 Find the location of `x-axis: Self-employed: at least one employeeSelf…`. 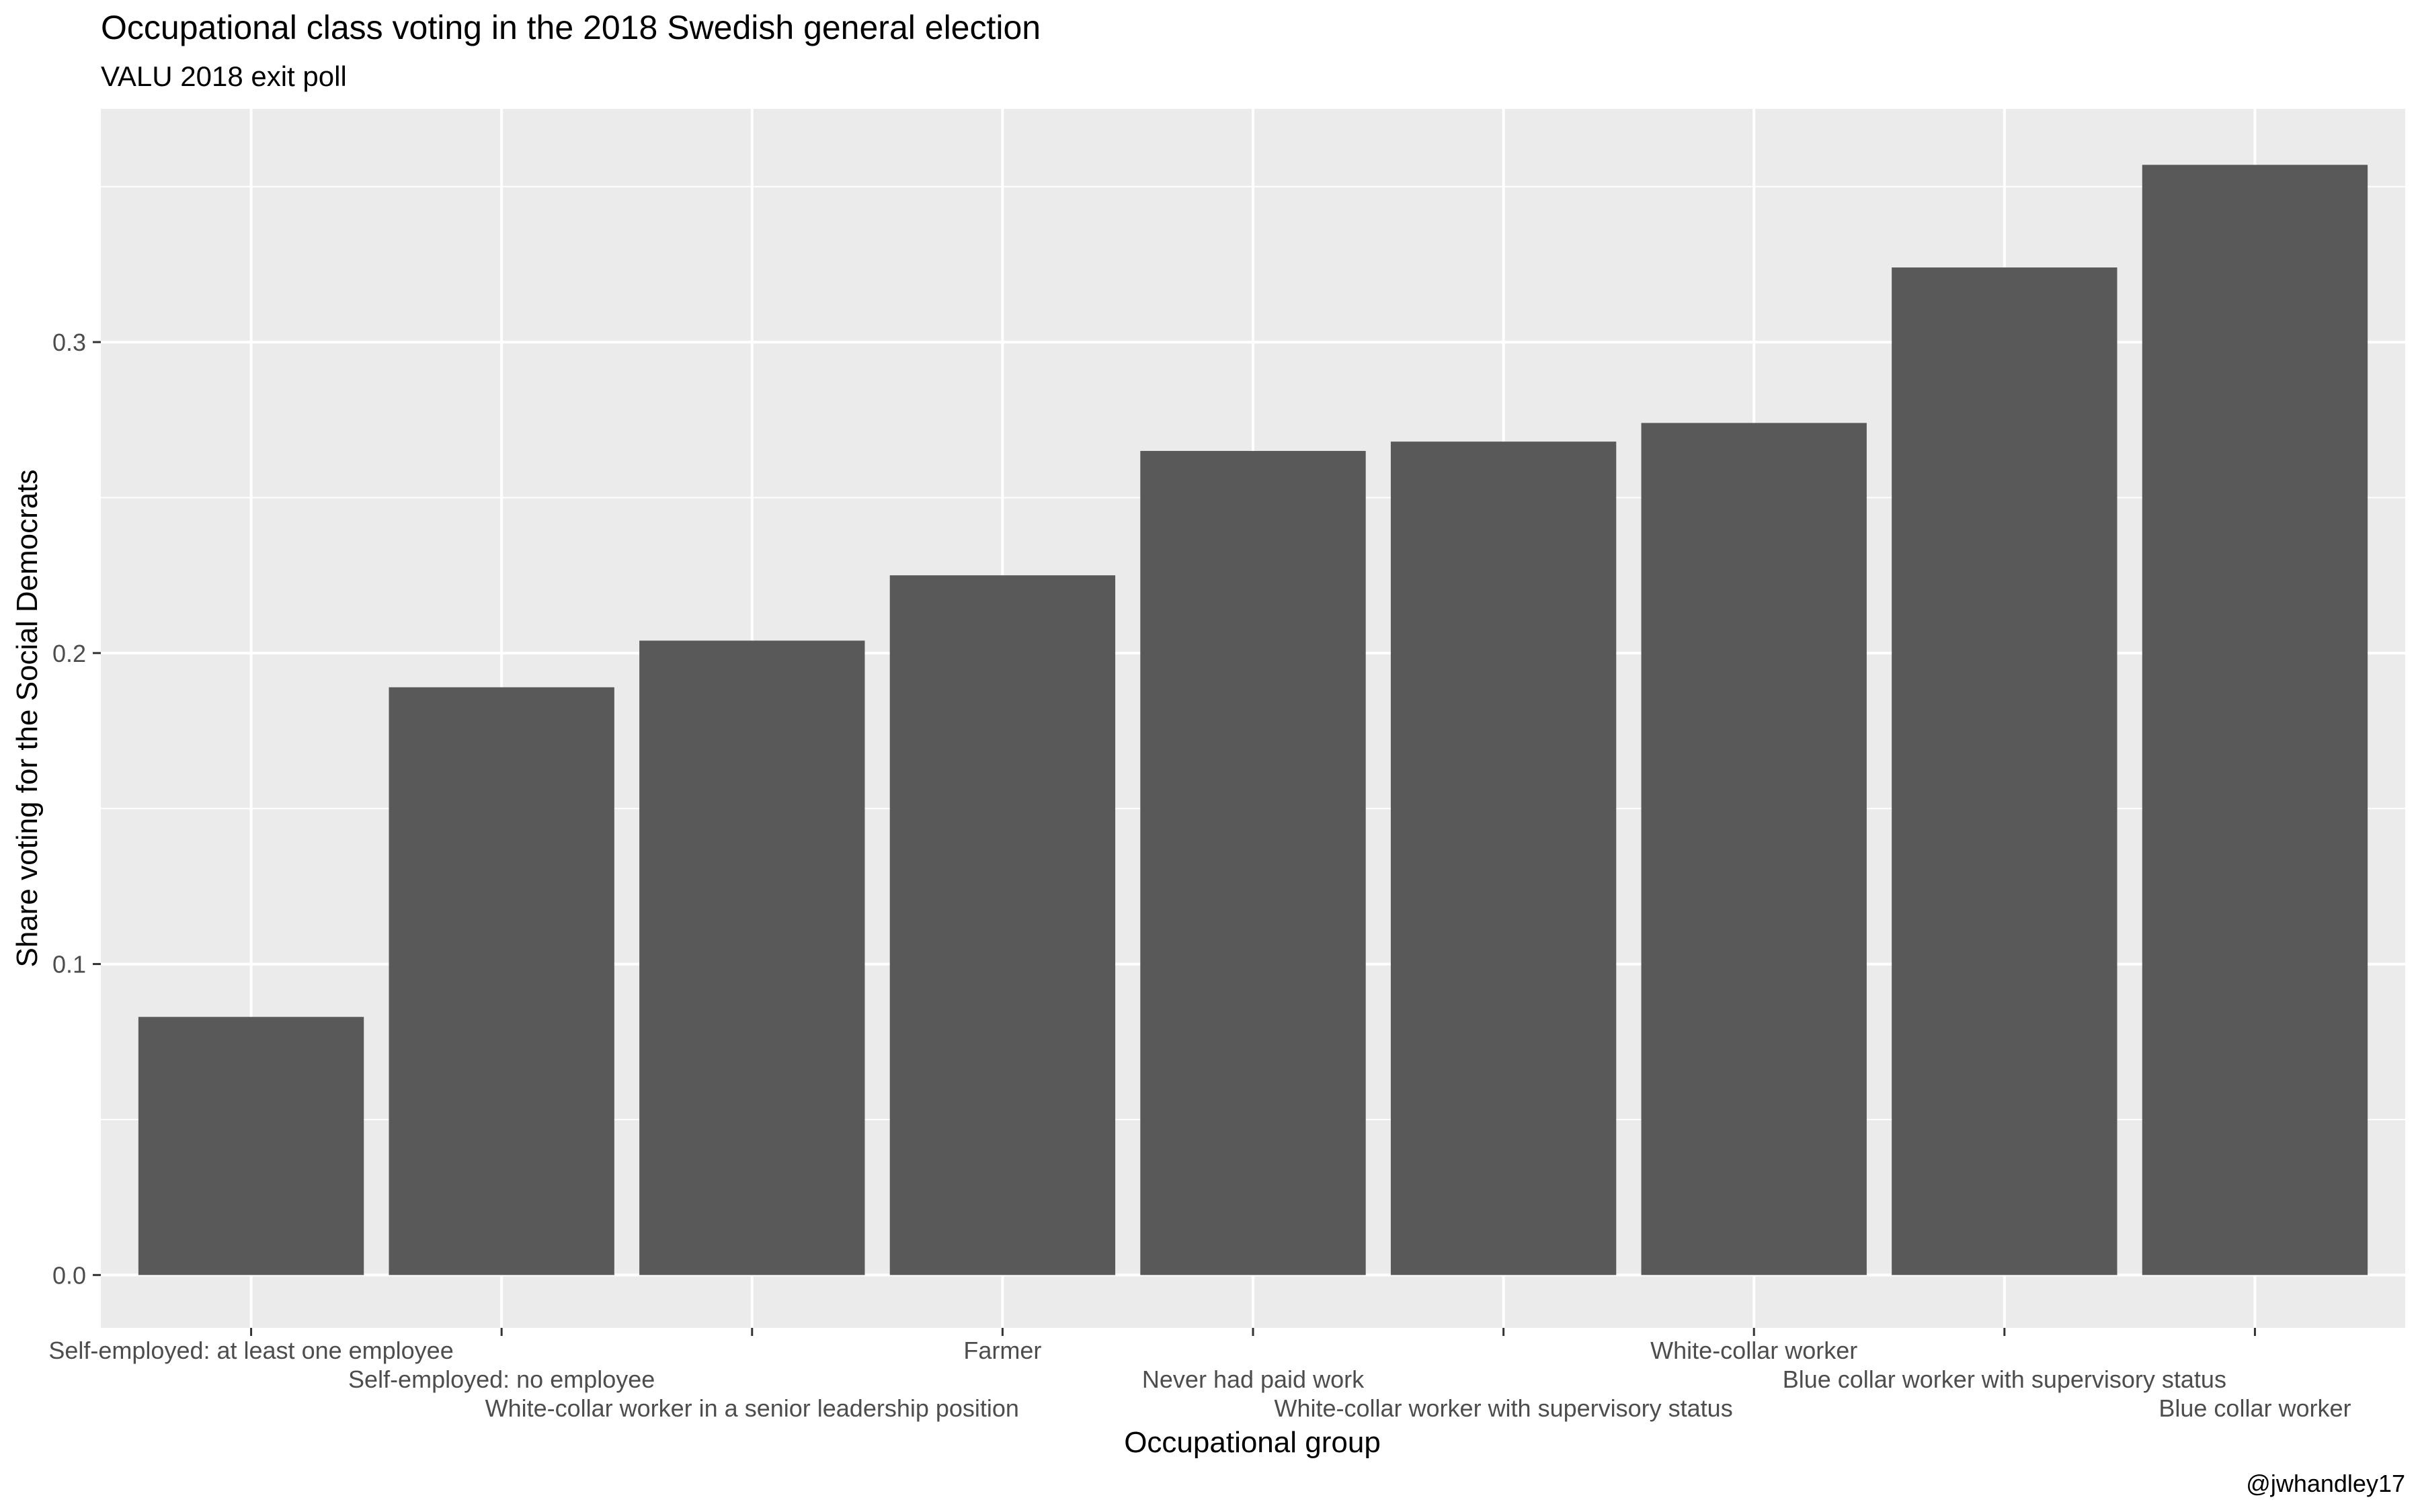

x-axis: Self-employed: at least one employeeSelf… is located at coordinates (1199, 1375).